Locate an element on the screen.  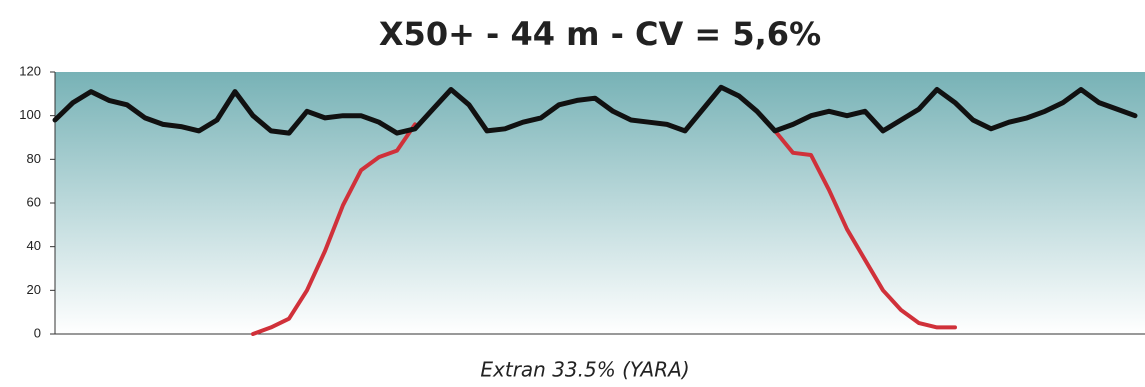
line-series is located at coordinates (595, 110).